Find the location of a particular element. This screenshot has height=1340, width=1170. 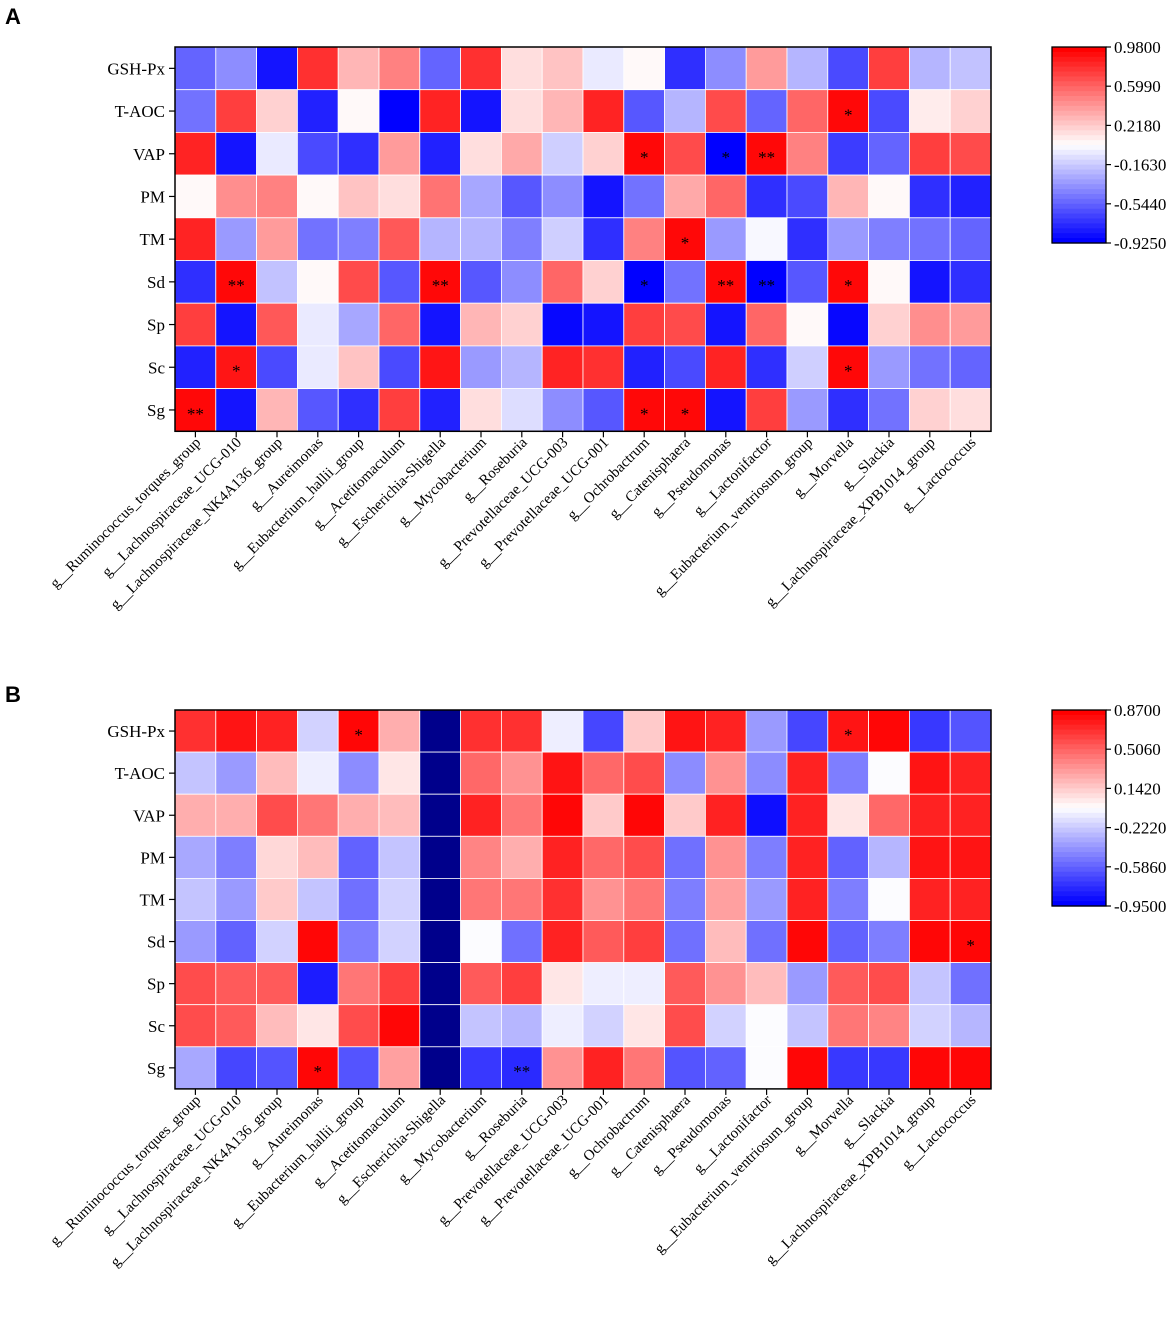

colorbar-tick-label: -0.9500 is located at coordinates (1140, 906).